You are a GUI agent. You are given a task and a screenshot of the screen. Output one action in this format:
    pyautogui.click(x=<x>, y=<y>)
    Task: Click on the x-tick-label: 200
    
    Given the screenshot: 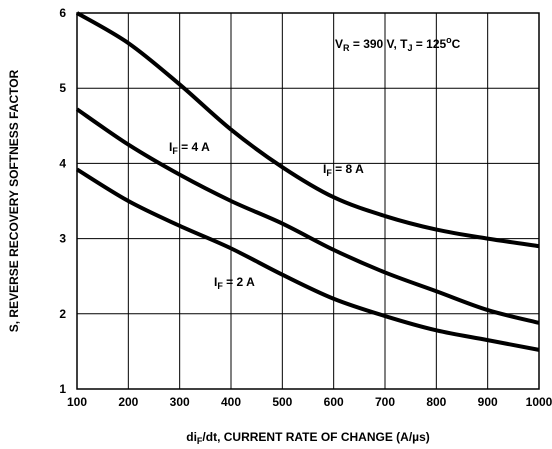 What is the action you would take?
    pyautogui.click(x=128, y=402)
    